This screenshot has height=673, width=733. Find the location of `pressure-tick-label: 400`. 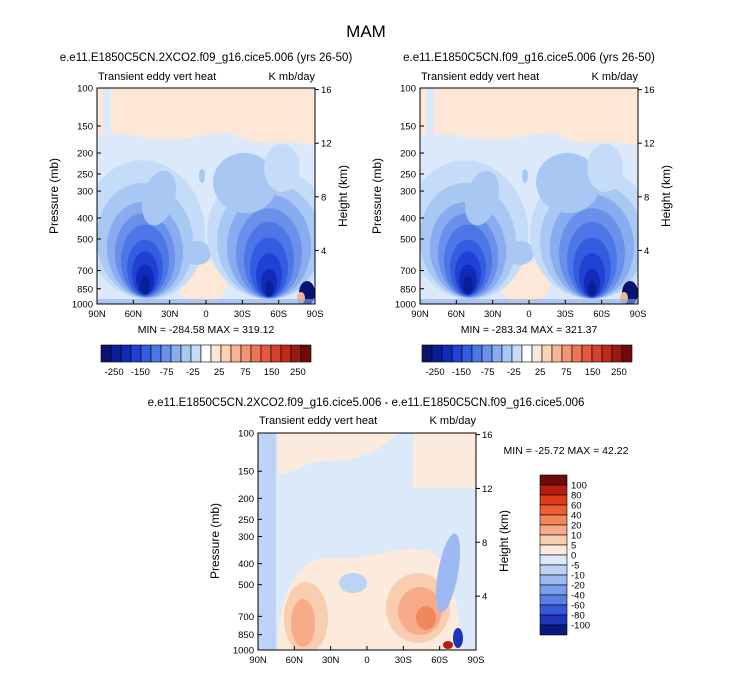

pressure-tick-label: 400 is located at coordinates (408, 219).